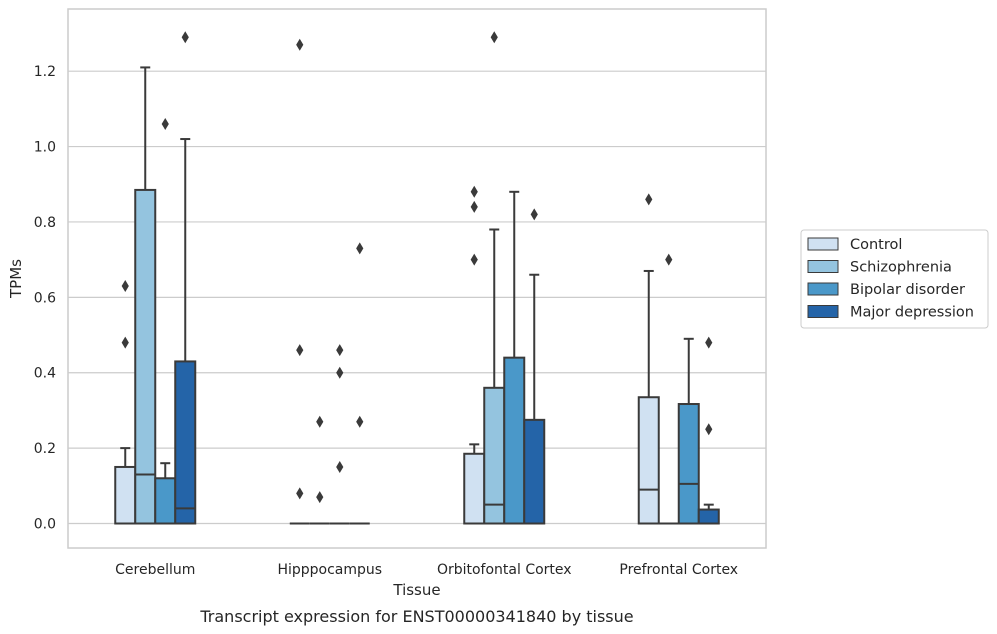 The width and height of the screenshot is (997, 634). Describe the element at coordinates (45, 223) in the screenshot. I see `y-tick-label: 0.8` at that location.